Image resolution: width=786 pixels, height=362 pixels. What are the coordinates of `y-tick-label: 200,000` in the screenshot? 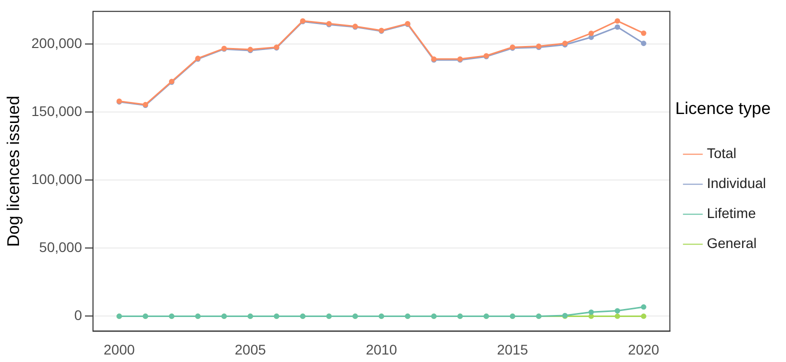 It's located at (56, 42).